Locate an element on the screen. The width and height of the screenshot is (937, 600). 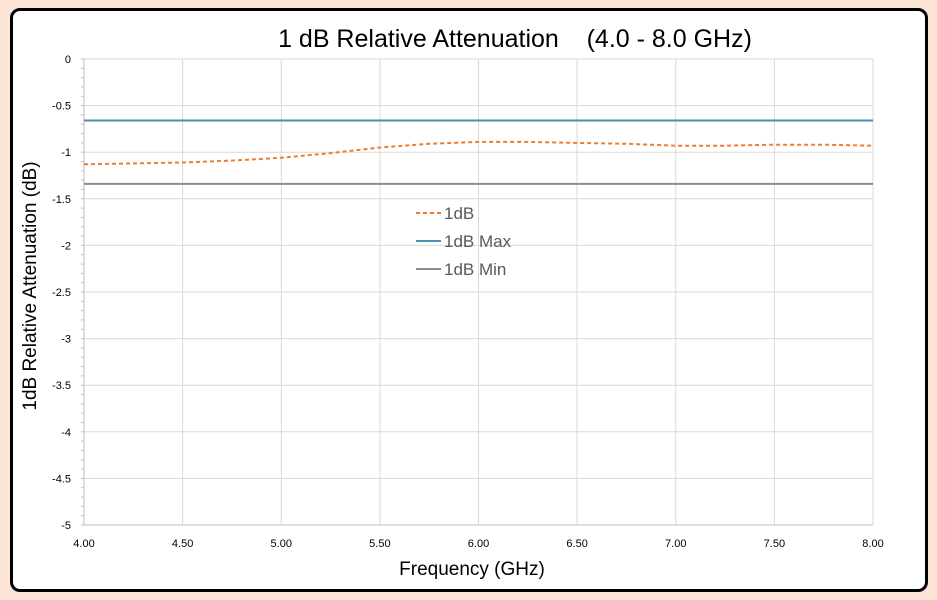
x-tick-label: 7.00 is located at coordinates (675, 544).